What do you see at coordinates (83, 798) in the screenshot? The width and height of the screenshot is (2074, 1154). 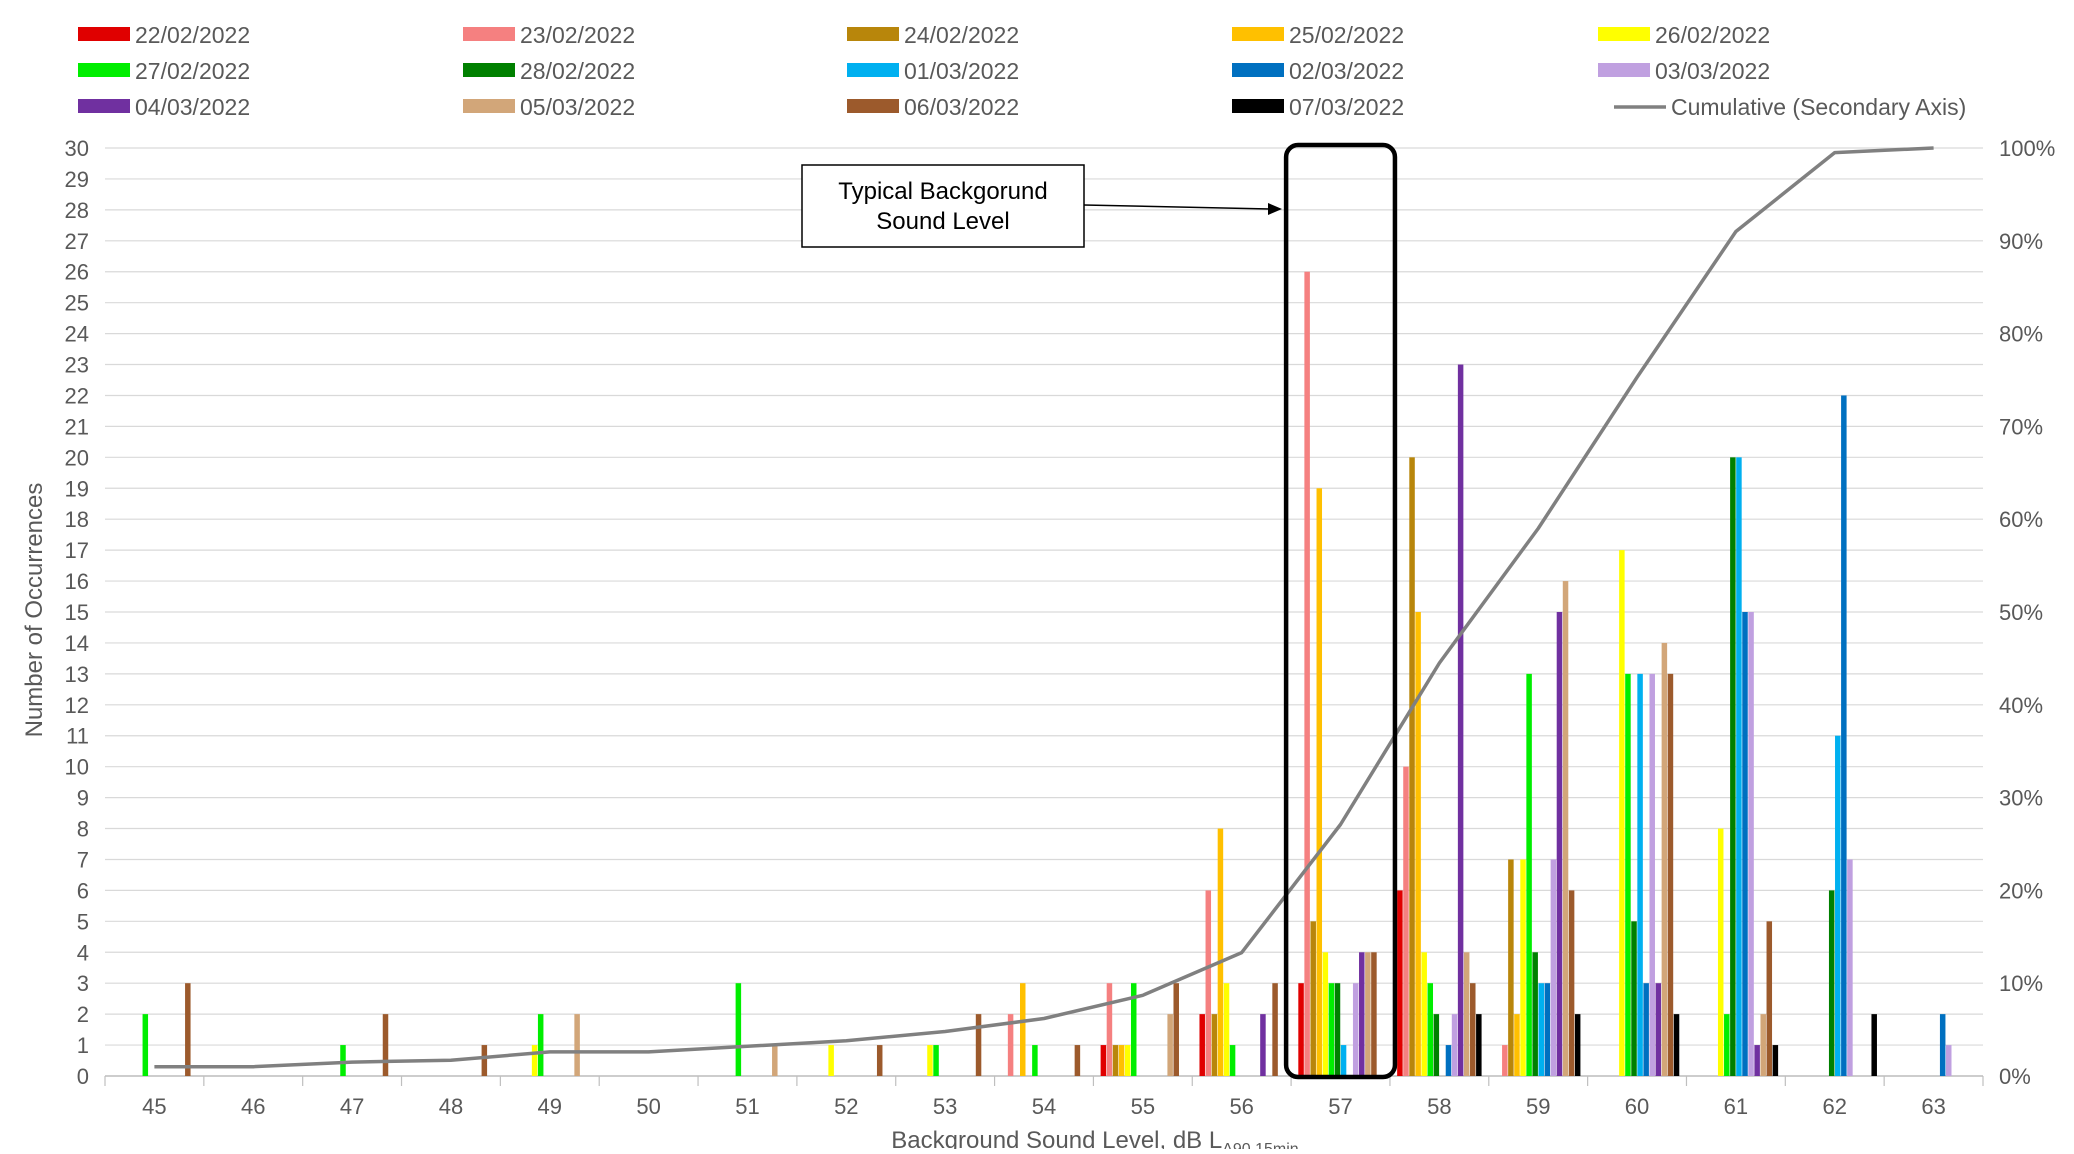 I see `y-tick-label: 9` at bounding box center [83, 798].